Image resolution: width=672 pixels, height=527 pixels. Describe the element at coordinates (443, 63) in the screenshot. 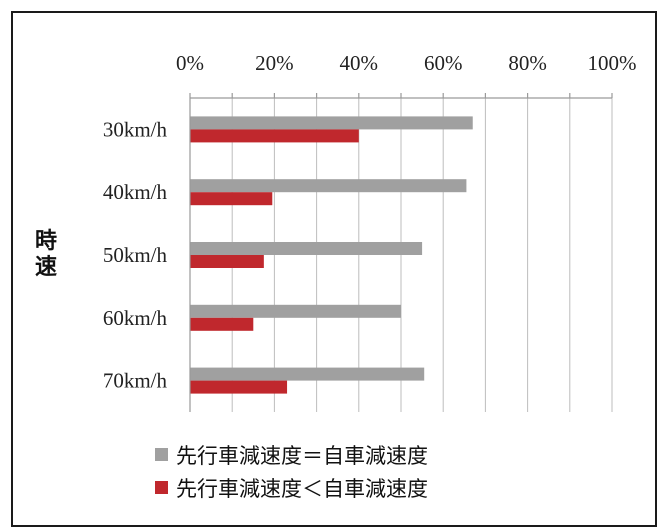

I see `x-tick-label: 60%` at that location.